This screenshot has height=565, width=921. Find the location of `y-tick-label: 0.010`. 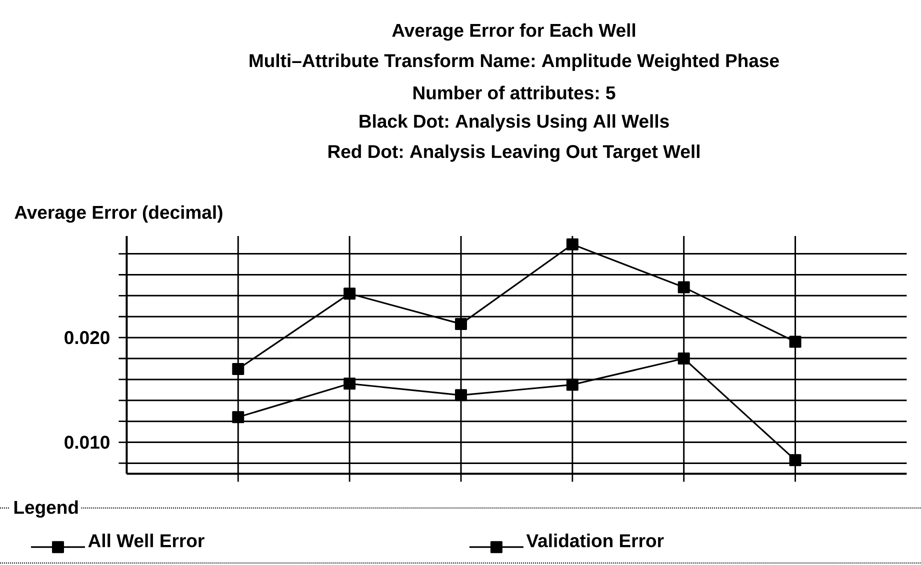

y-tick-label: 0.010 is located at coordinates (87, 442).